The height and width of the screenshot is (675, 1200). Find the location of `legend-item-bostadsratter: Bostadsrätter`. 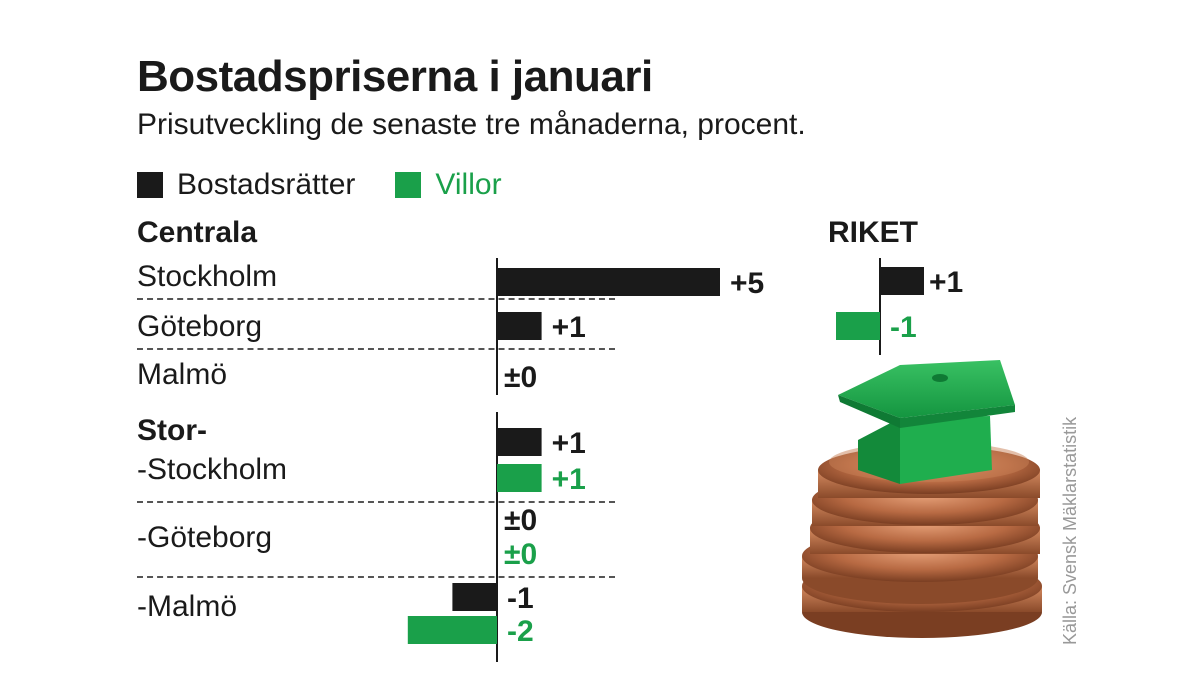

legend-item-bostadsratter: Bostadsrätter is located at coordinates (246, 185).